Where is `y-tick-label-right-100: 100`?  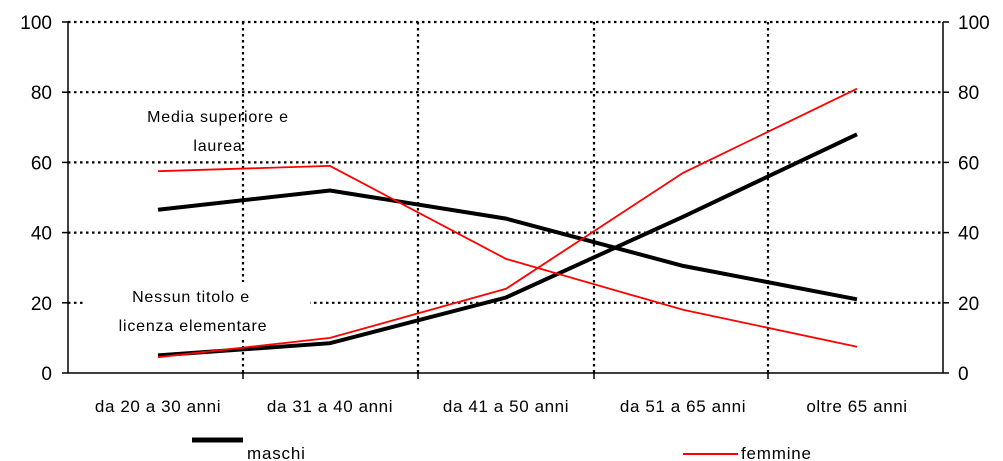
y-tick-label-right-100: 100 is located at coordinates (974, 23).